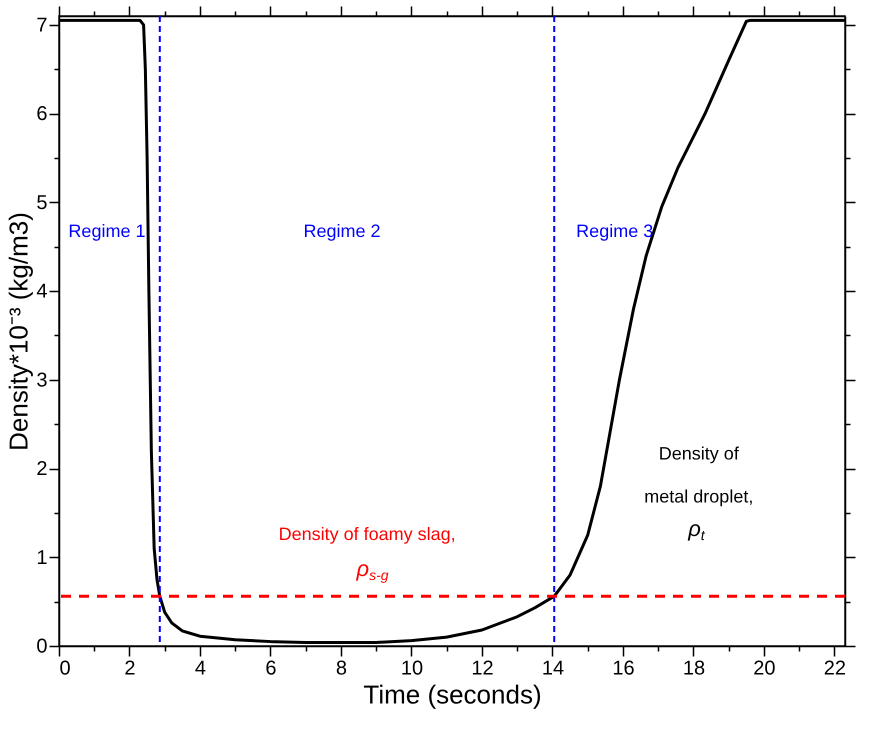  I want to click on y-tick-label: 7, so click(42, 25).